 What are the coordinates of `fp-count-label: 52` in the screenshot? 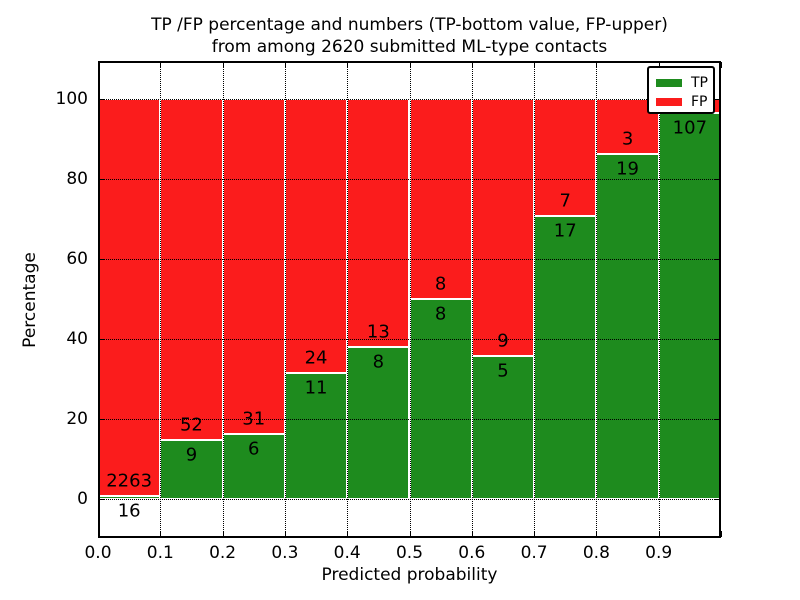 It's located at (191, 425).